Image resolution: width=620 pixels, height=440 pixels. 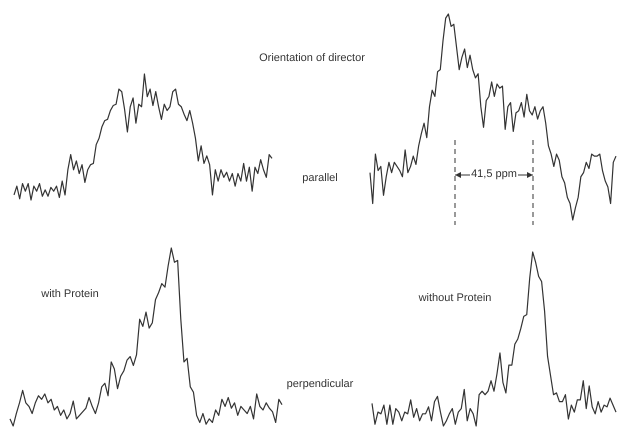 What do you see at coordinates (70, 294) in the screenshot?
I see `annotation: with Protein` at bounding box center [70, 294].